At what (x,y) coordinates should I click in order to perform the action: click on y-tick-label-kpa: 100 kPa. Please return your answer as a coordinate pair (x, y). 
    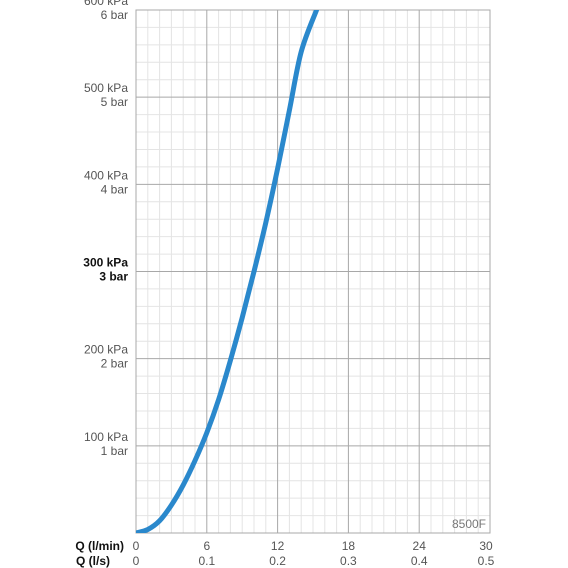
    Looking at the image, I should click on (106, 437).